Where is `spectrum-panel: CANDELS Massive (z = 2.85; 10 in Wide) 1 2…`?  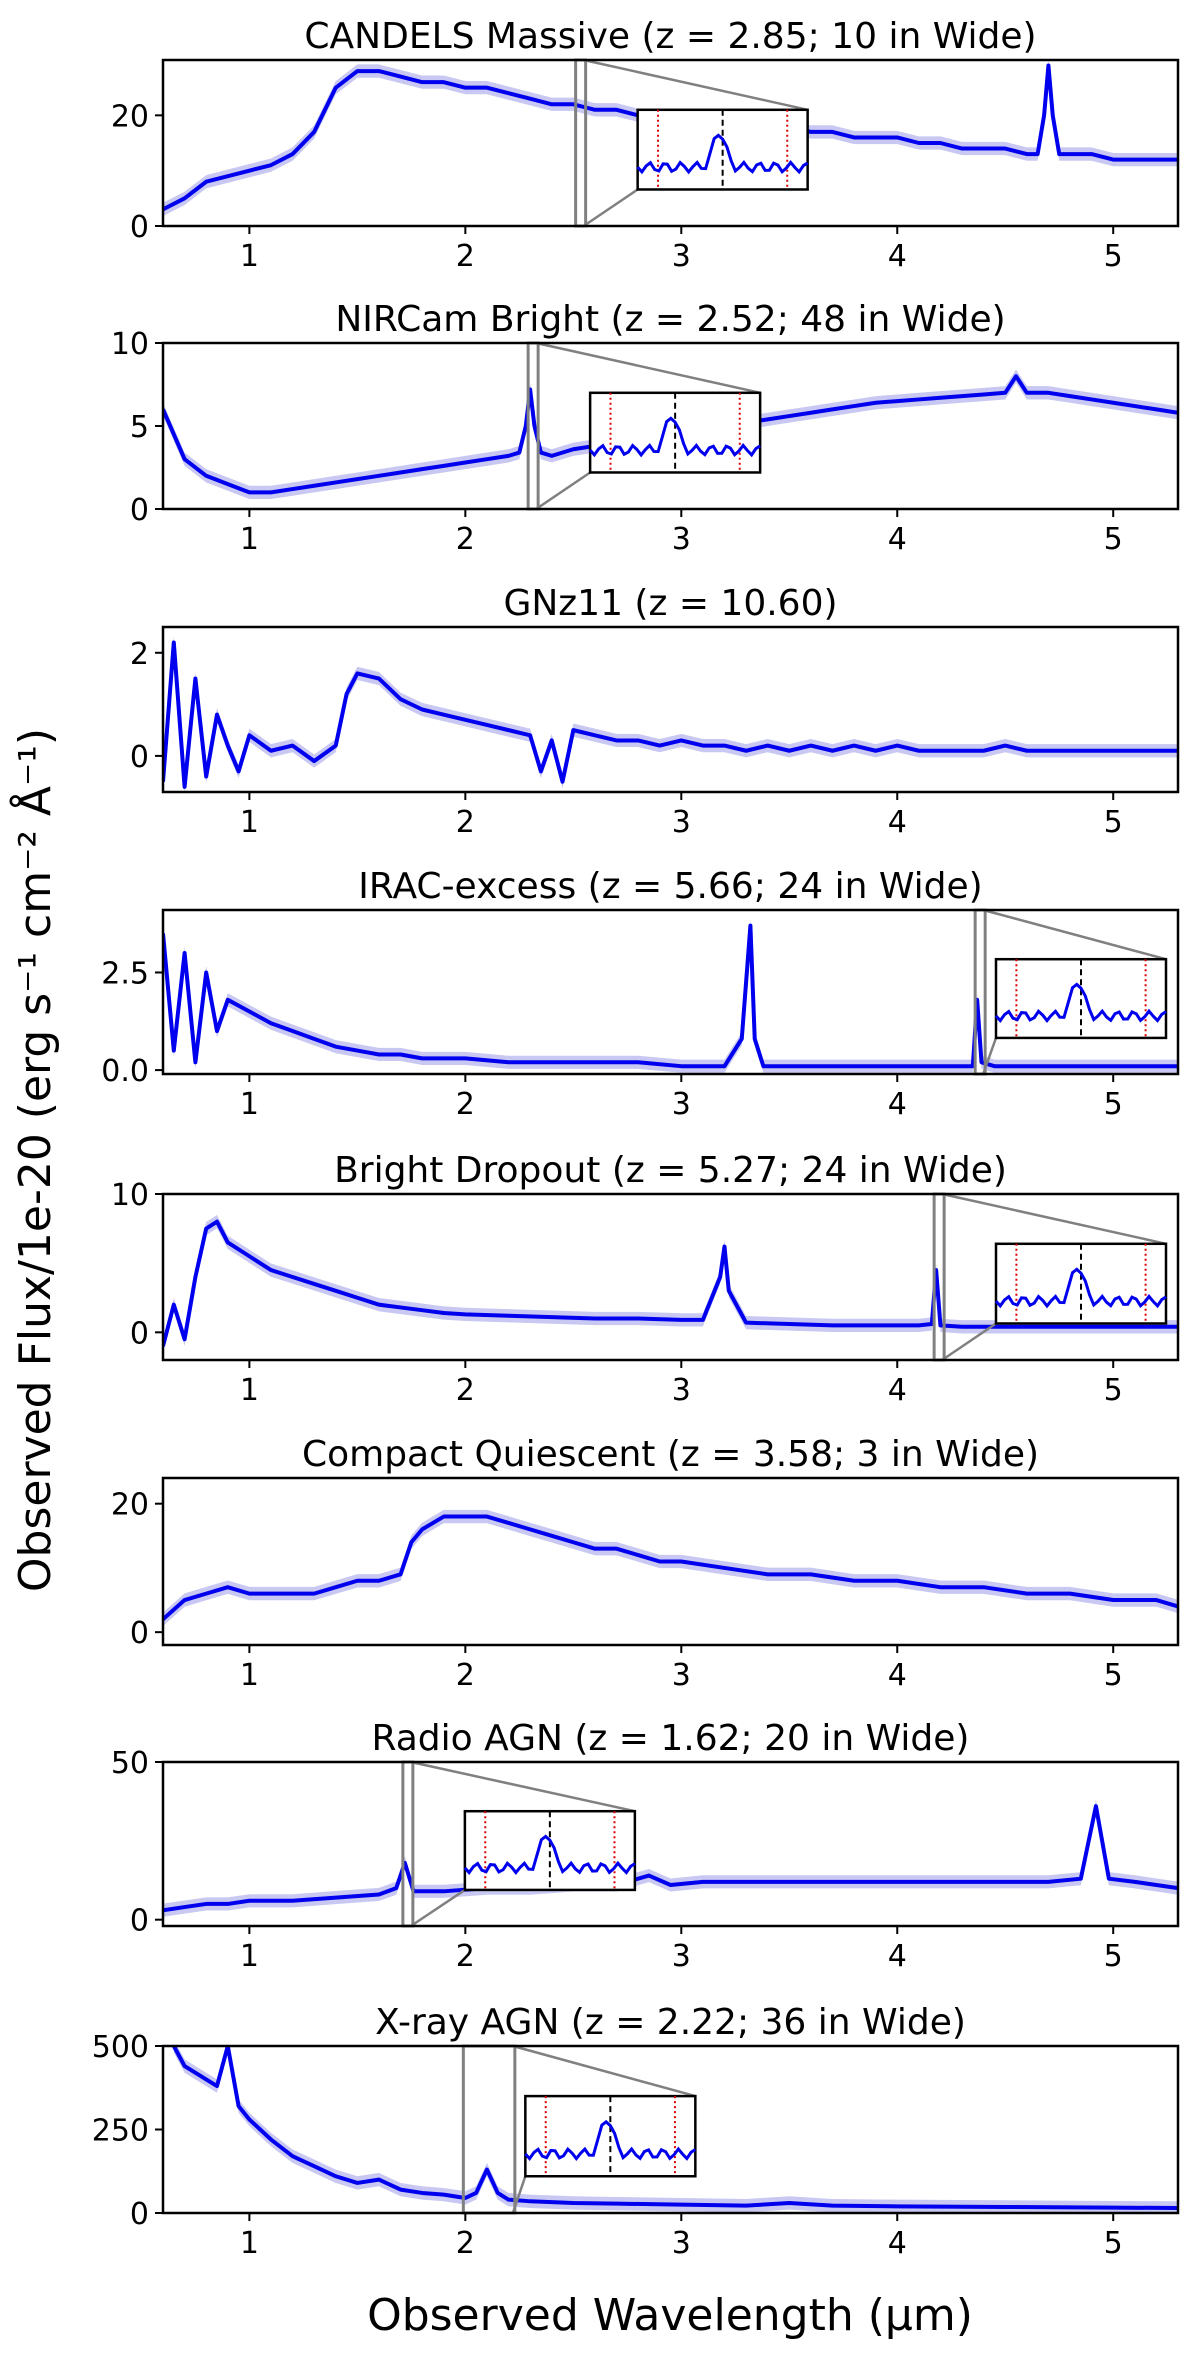 spectrum-panel: CANDELS Massive (z = 2.85; 10 in Wide) 1 2… is located at coordinates (645, 145).